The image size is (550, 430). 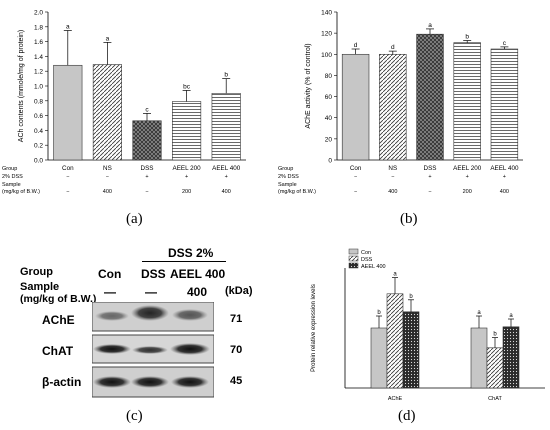 What do you see at coordinates (356, 45) in the screenshot?
I see `sig-letter-0: d` at bounding box center [356, 45].